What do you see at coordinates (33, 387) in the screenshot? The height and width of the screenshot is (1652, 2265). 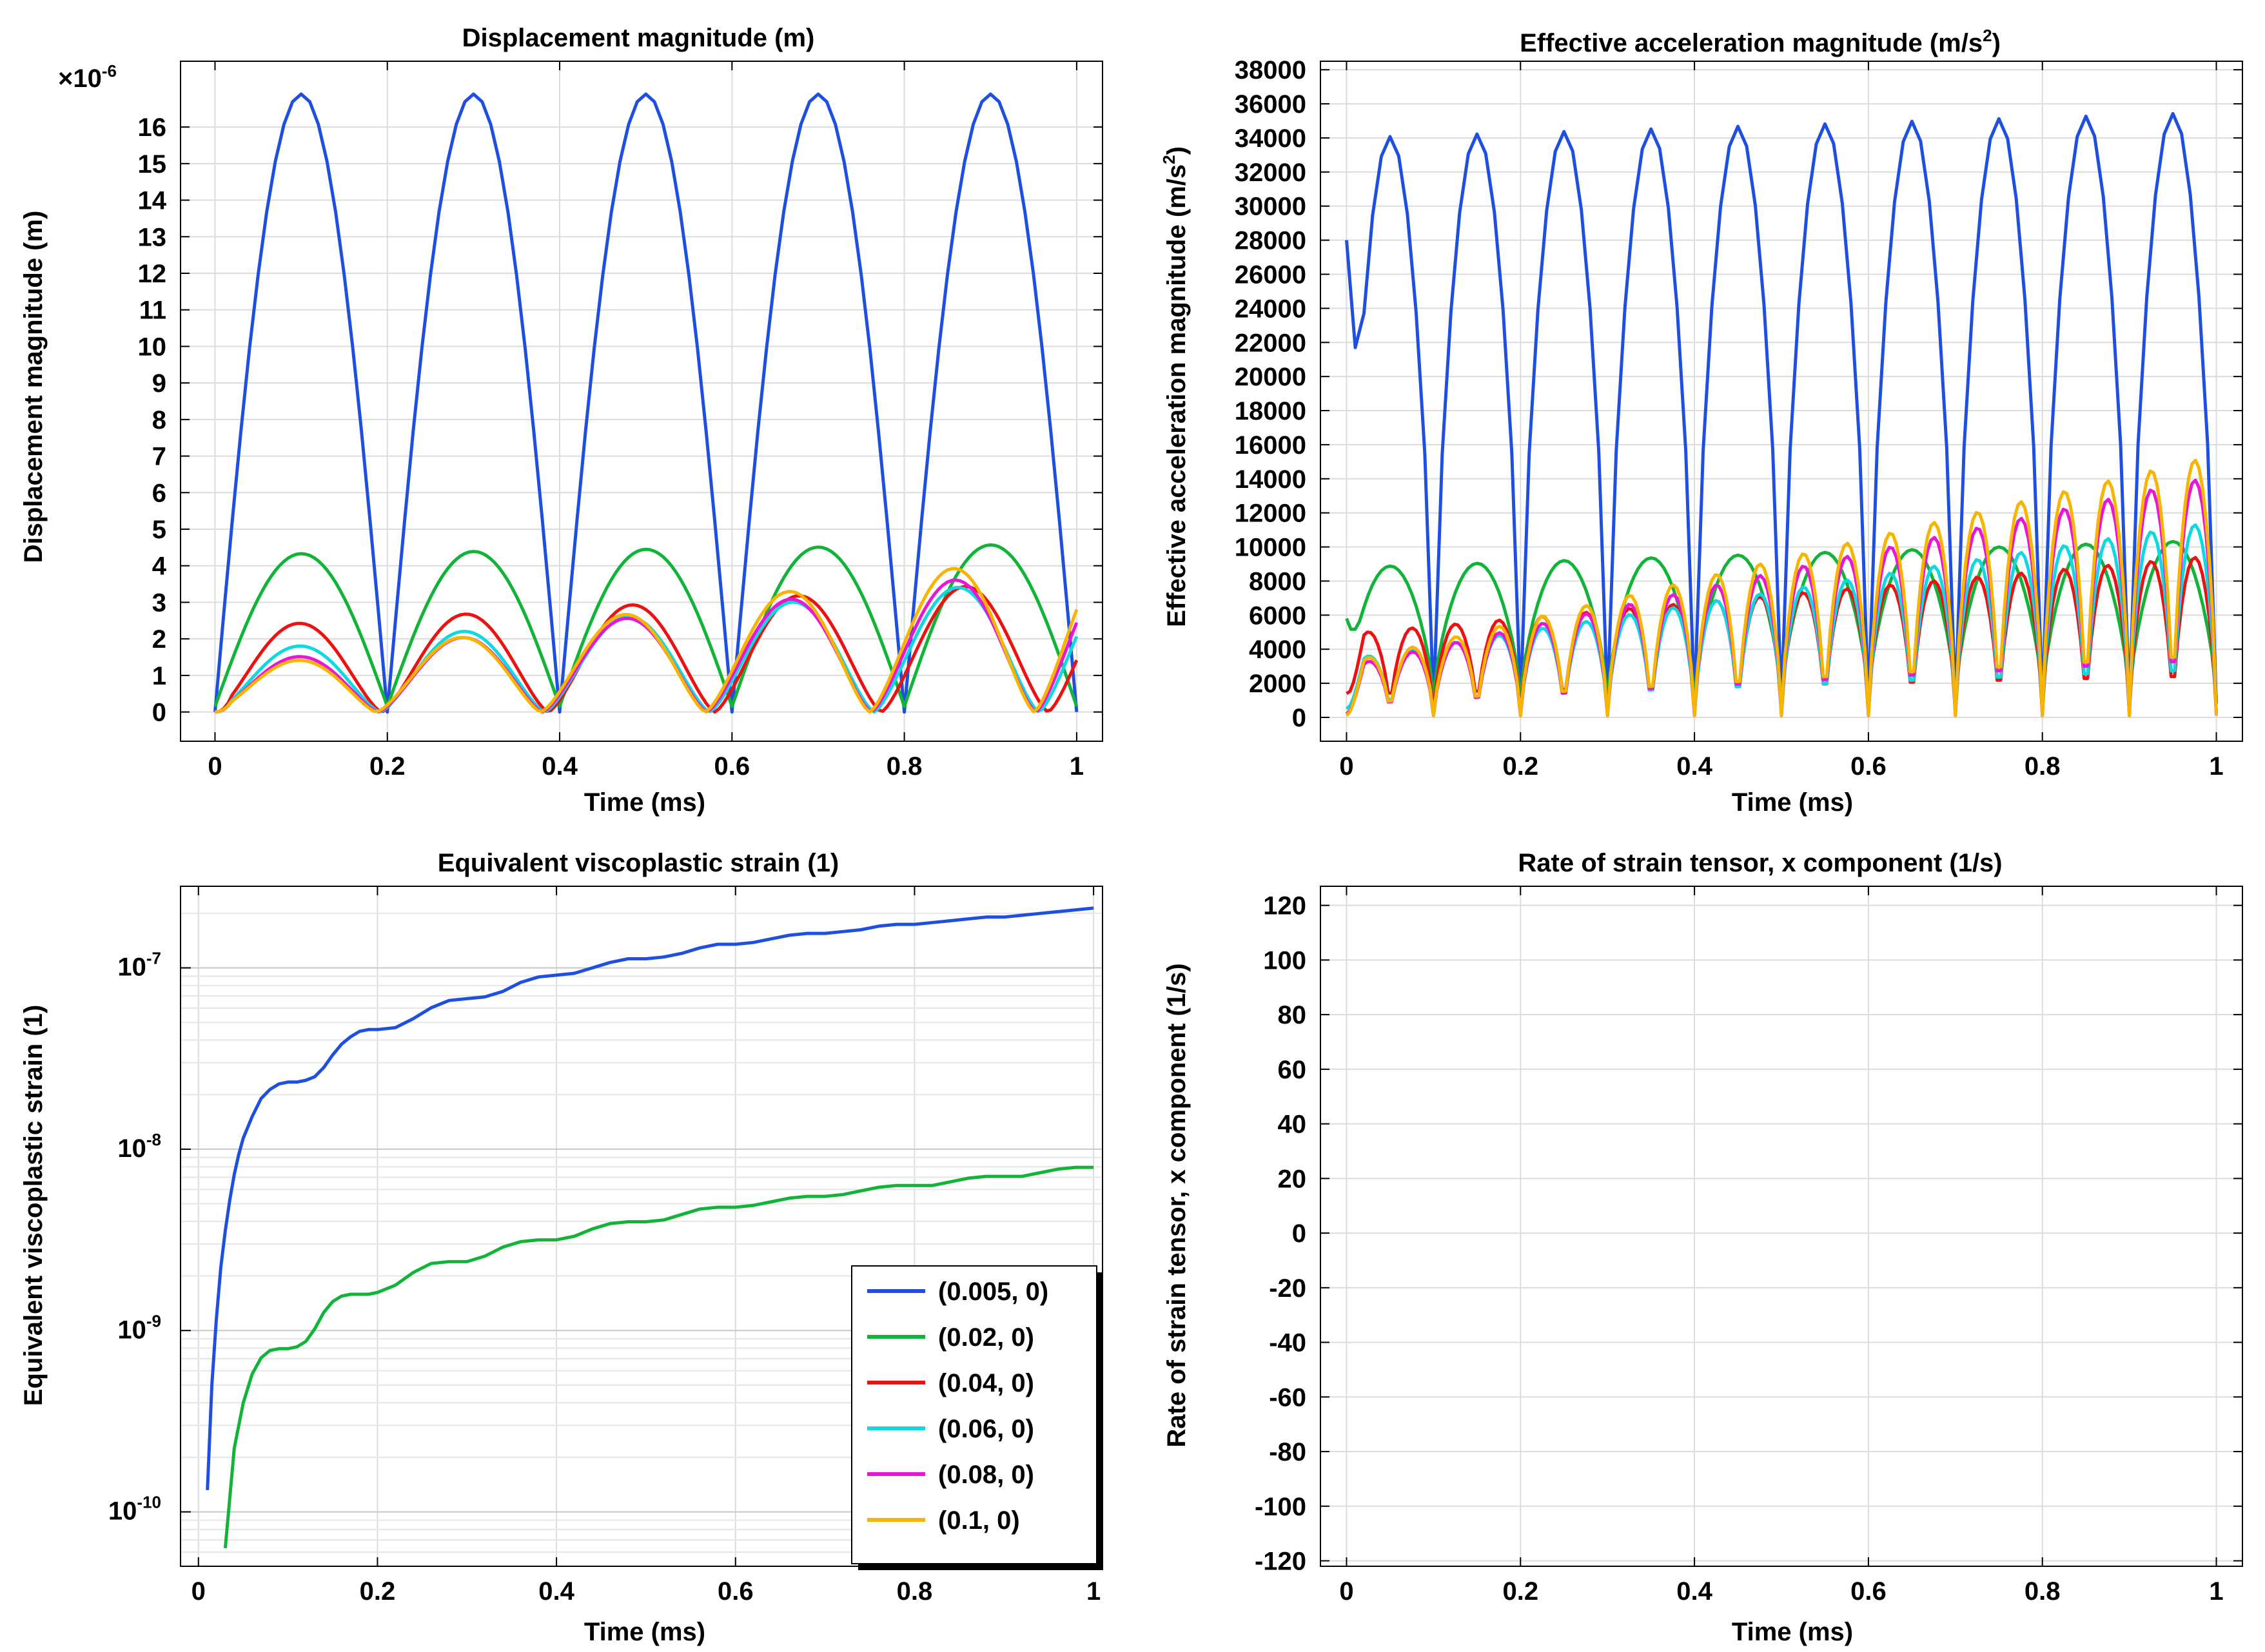 I see `displacement-ylabel: Displacement magnitude (m)` at bounding box center [33, 387].